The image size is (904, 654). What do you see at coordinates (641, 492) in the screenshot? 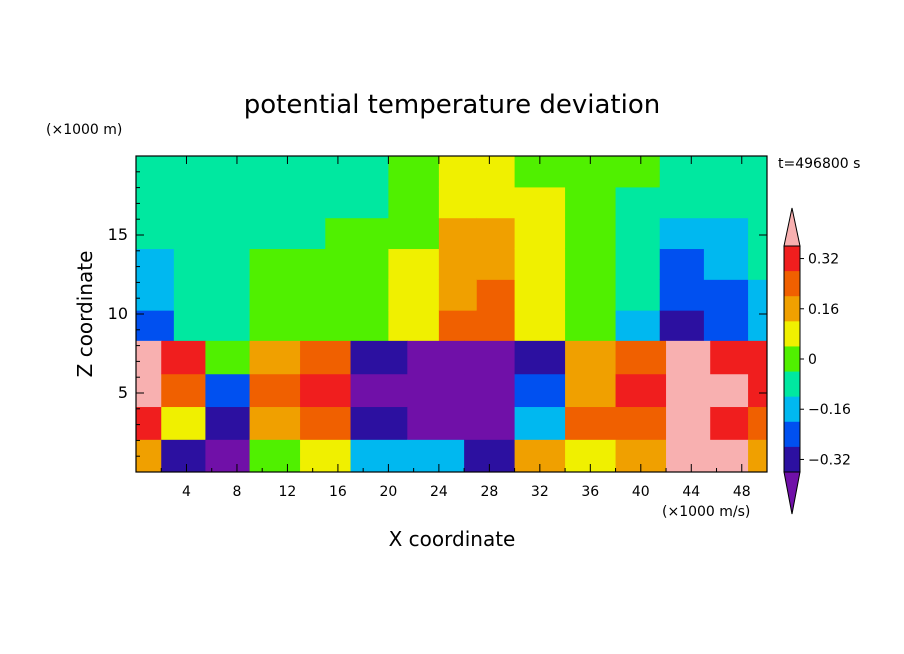
I see `x-tick-label: 40` at bounding box center [641, 492].